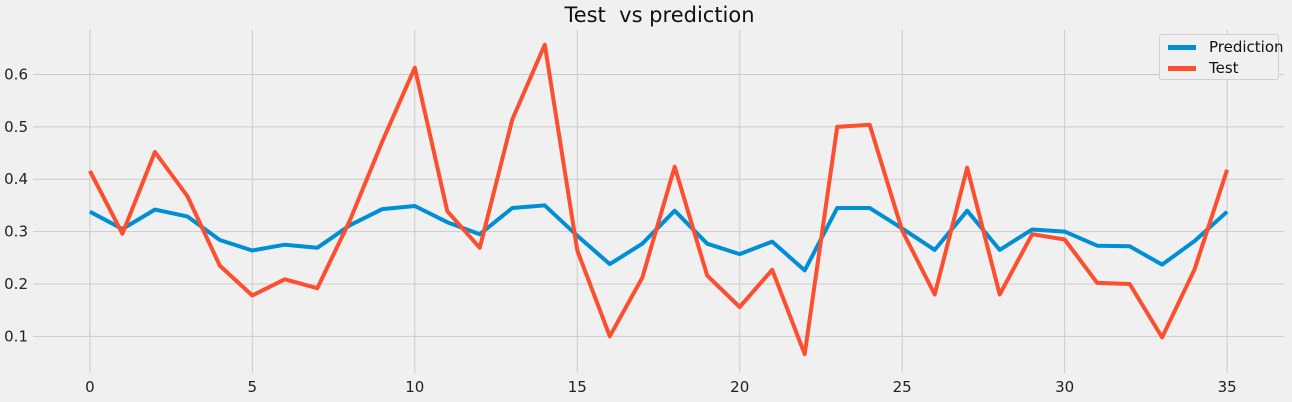  I want to click on y-tick-label: 0.4, so click(16, 179).